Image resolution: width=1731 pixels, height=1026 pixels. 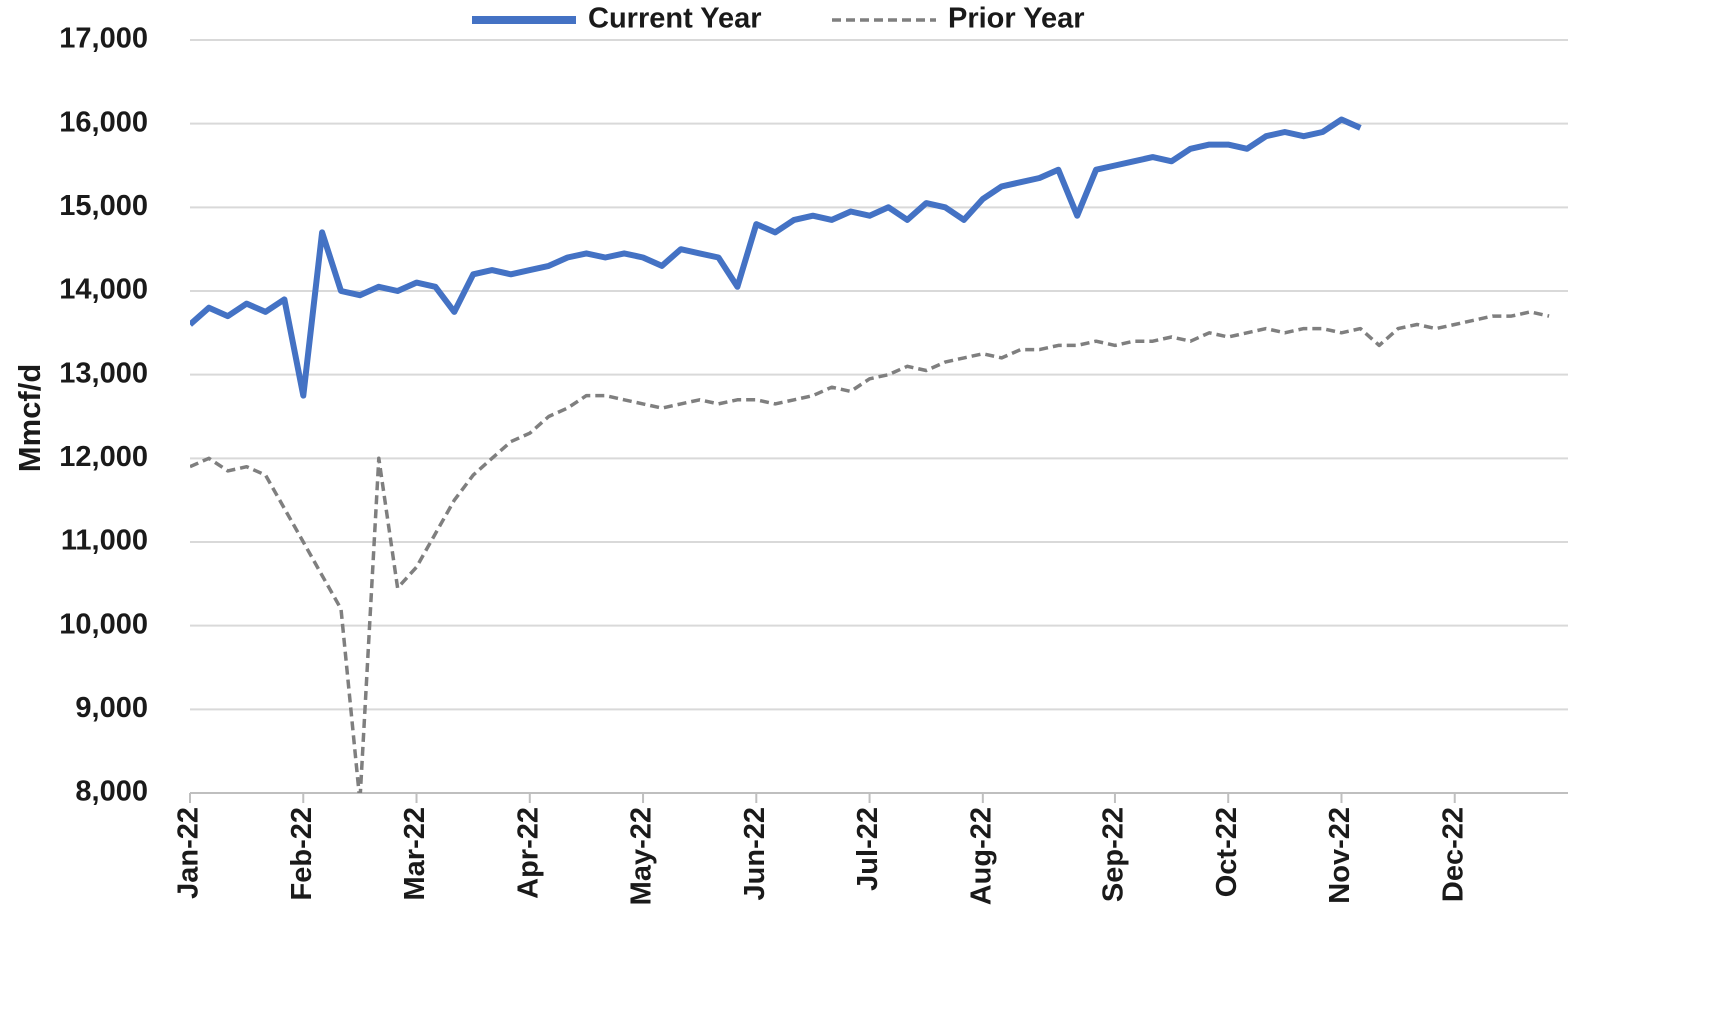 I want to click on y-tick-label: 15,000, so click(x=103, y=206).